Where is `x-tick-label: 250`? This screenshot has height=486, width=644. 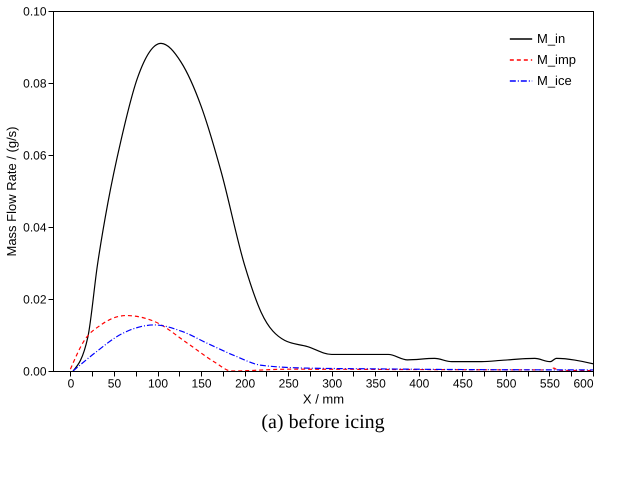 x-tick-label: 250 is located at coordinates (288, 383).